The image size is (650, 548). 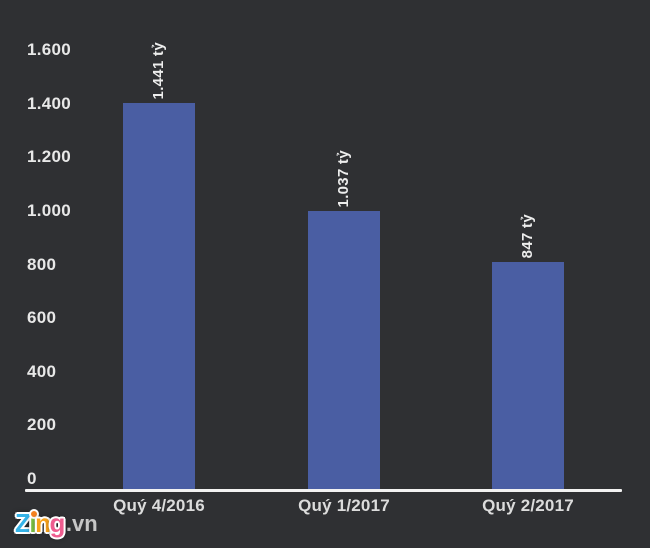 I want to click on zing-logo-suffix: .vn, so click(x=81, y=523).